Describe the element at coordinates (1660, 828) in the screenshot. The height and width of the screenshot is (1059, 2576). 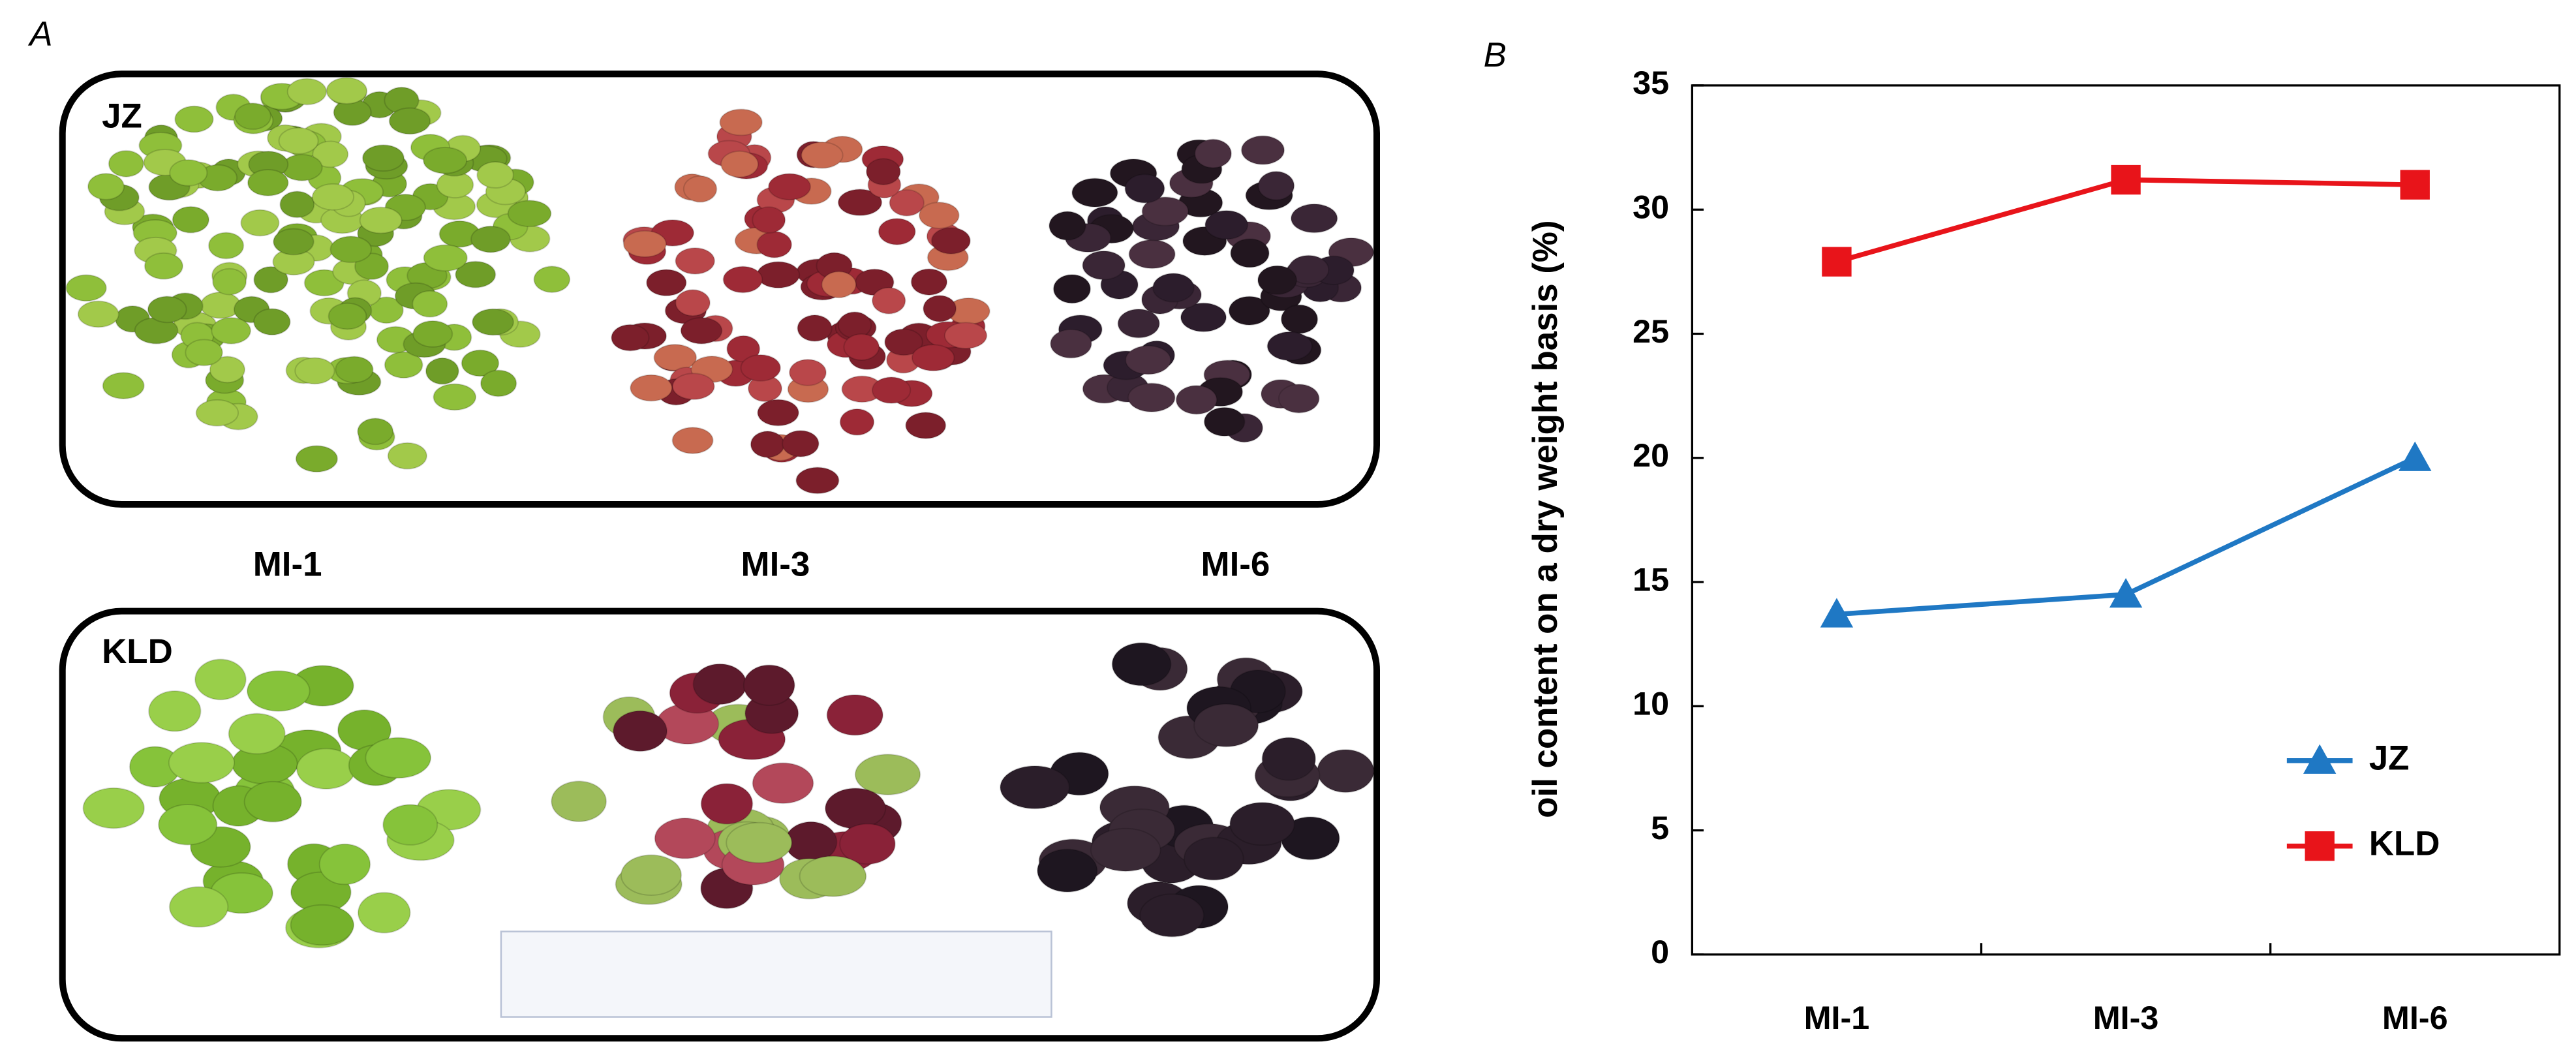
I see `y-tick-label: 5` at that location.